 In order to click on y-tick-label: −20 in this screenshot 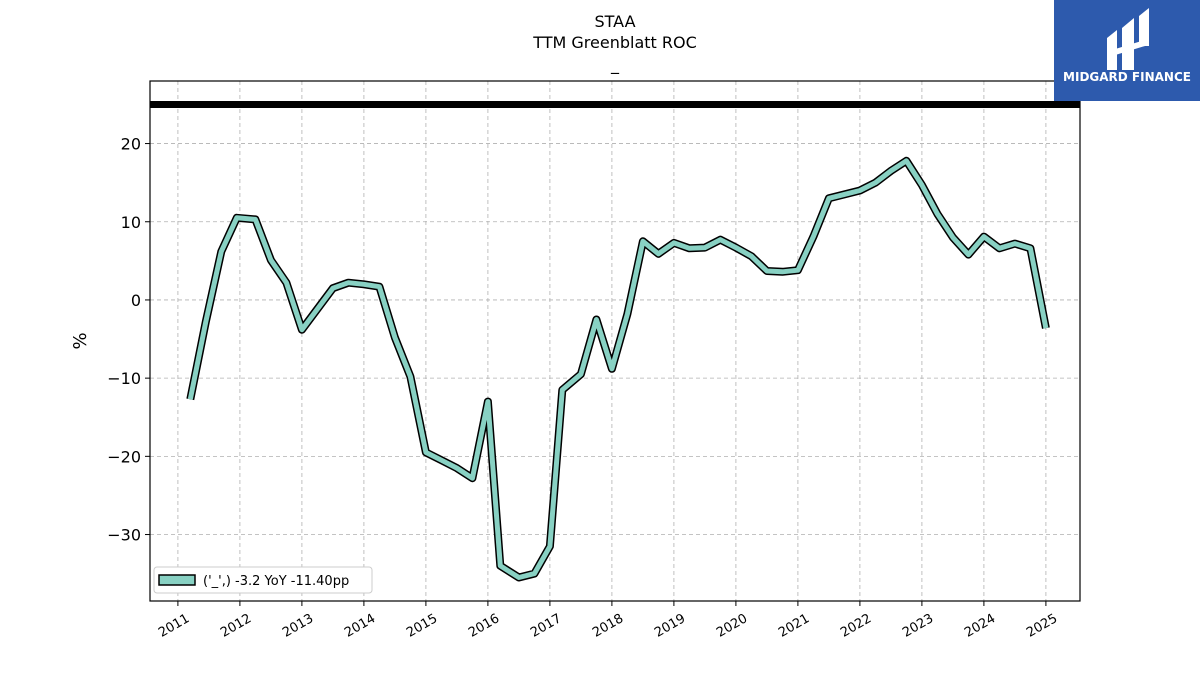, I will do `click(124, 456)`.